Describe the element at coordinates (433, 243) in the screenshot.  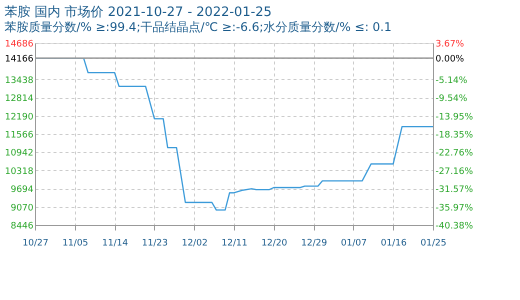
I see `x-tick-label: 01/25` at that location.